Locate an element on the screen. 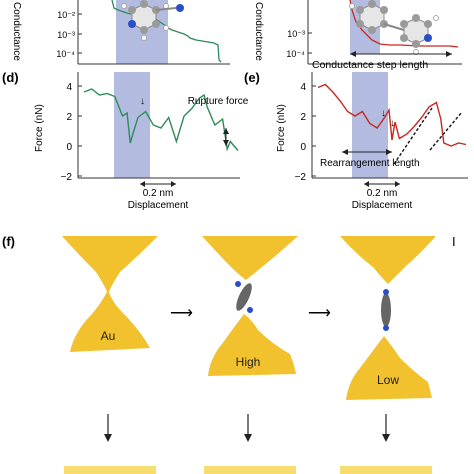 This screenshot has width=474, height=474. rupture-force-label: Rupture force is located at coordinates (218, 101).